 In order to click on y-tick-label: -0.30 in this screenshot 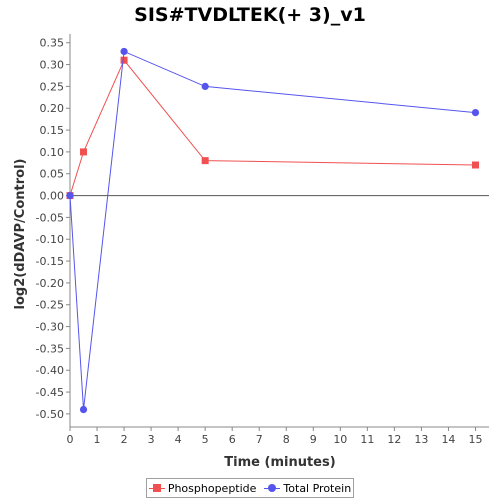, I will do `click(50, 327)`.